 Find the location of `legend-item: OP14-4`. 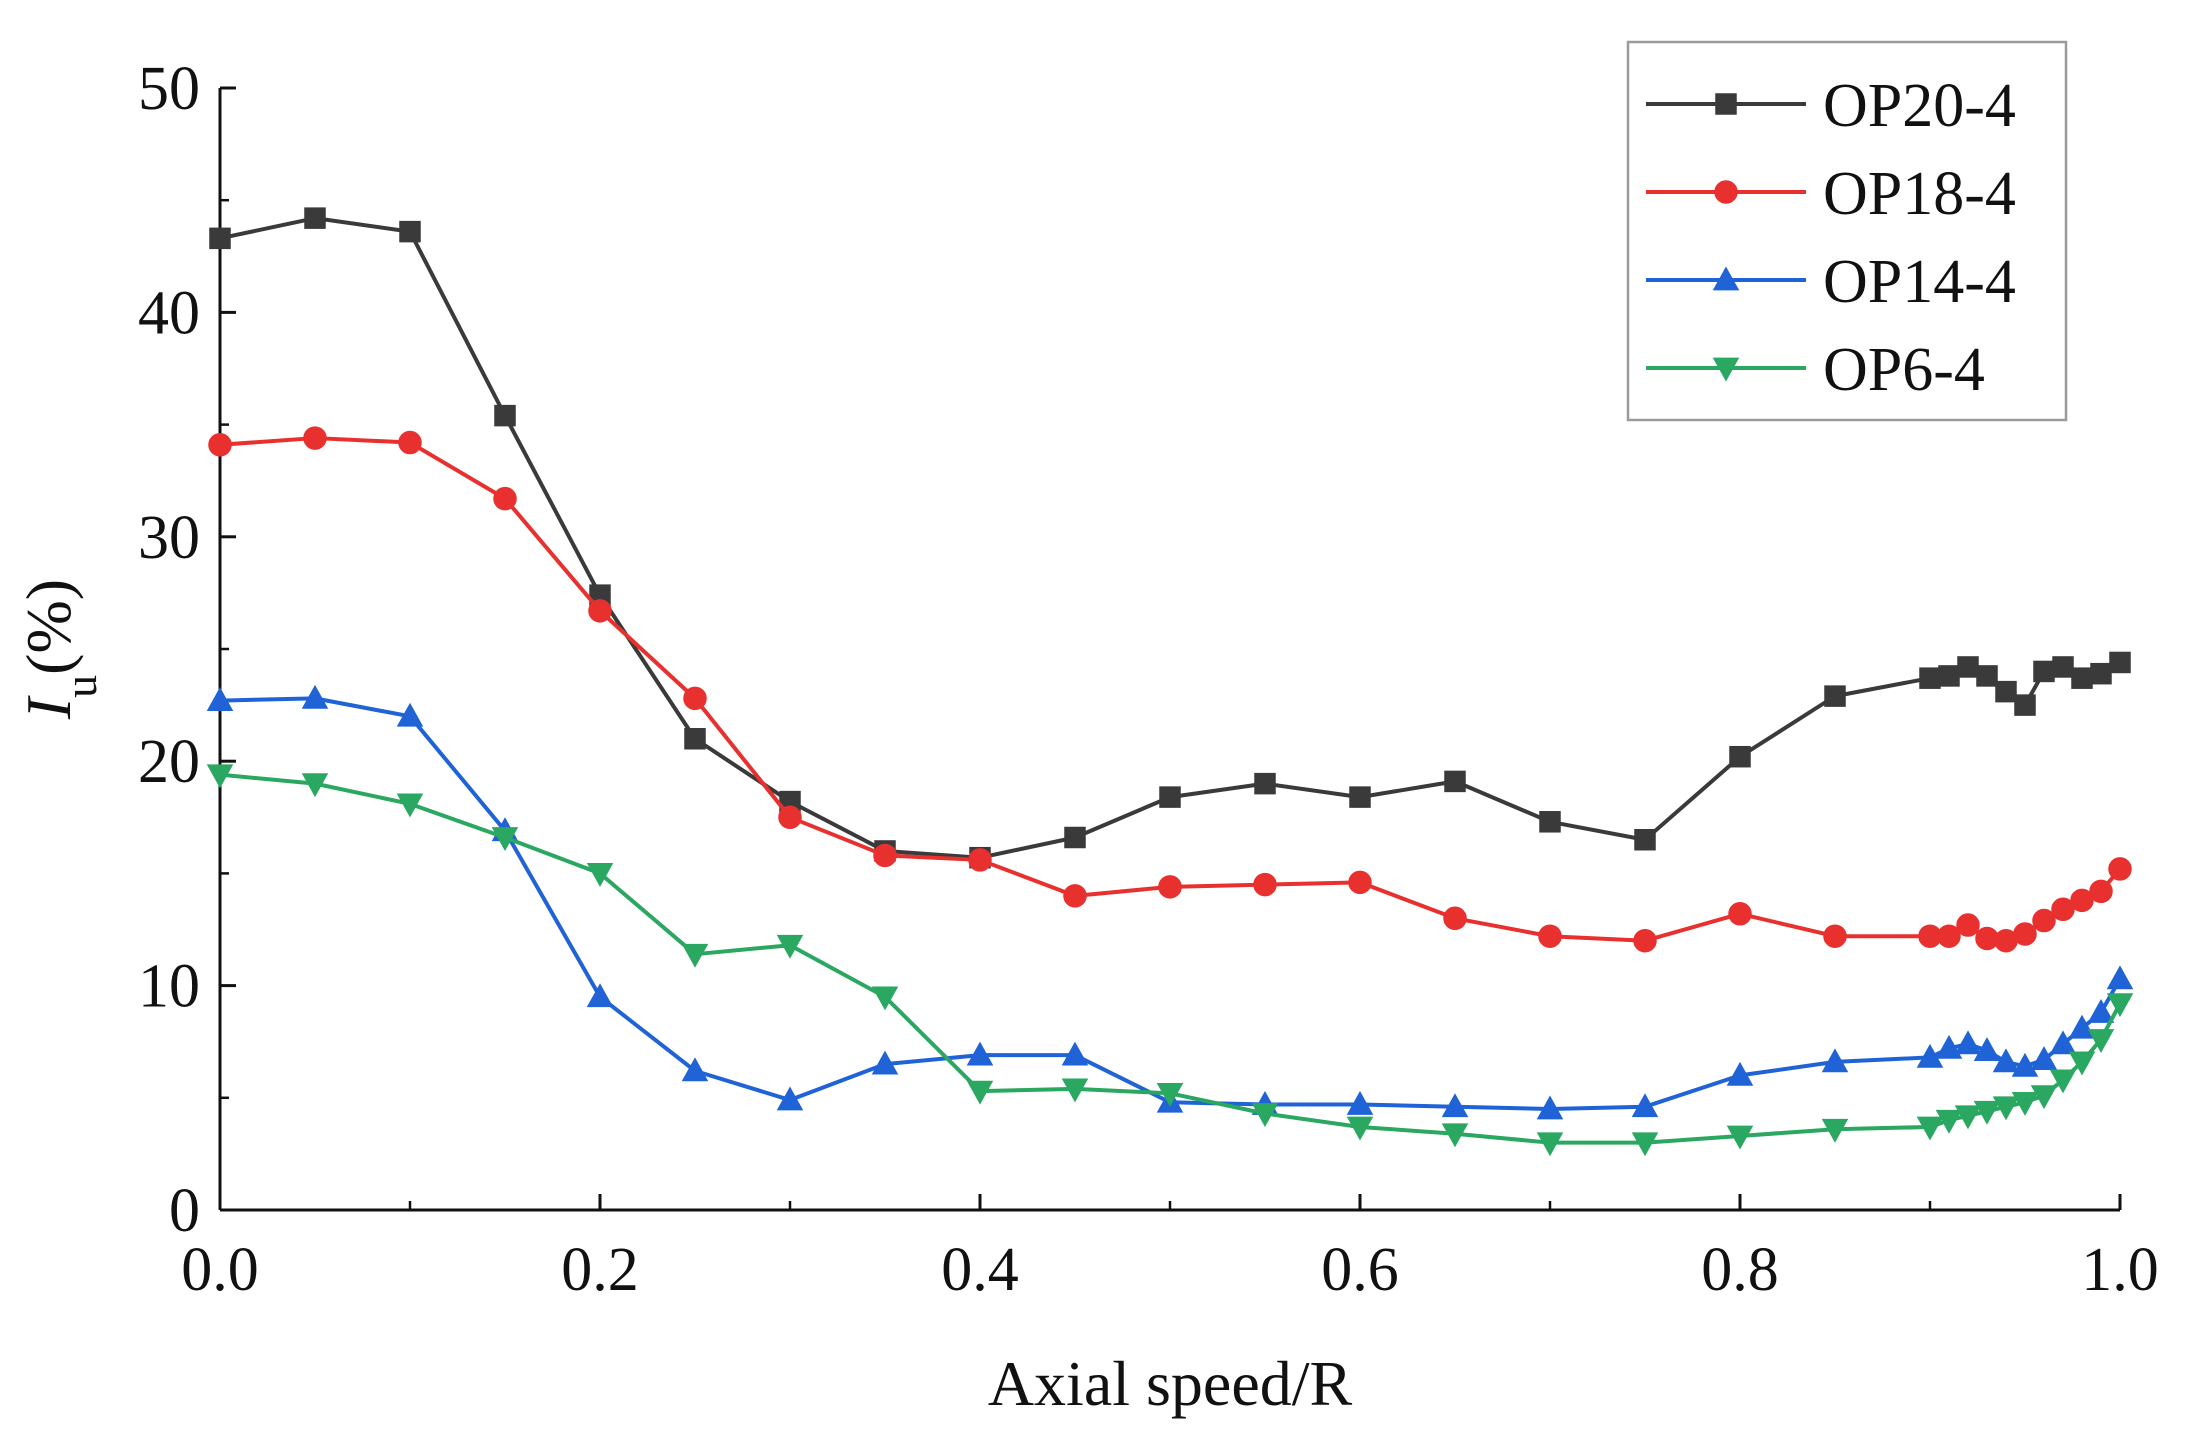

legend-item: OP14-4 is located at coordinates (1831, 282).